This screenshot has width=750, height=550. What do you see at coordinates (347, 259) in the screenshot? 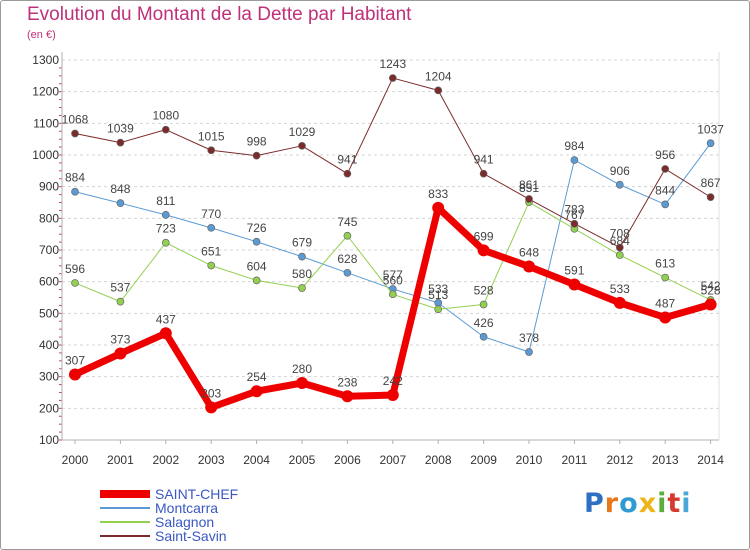
I see `data-label: 628` at bounding box center [347, 259].